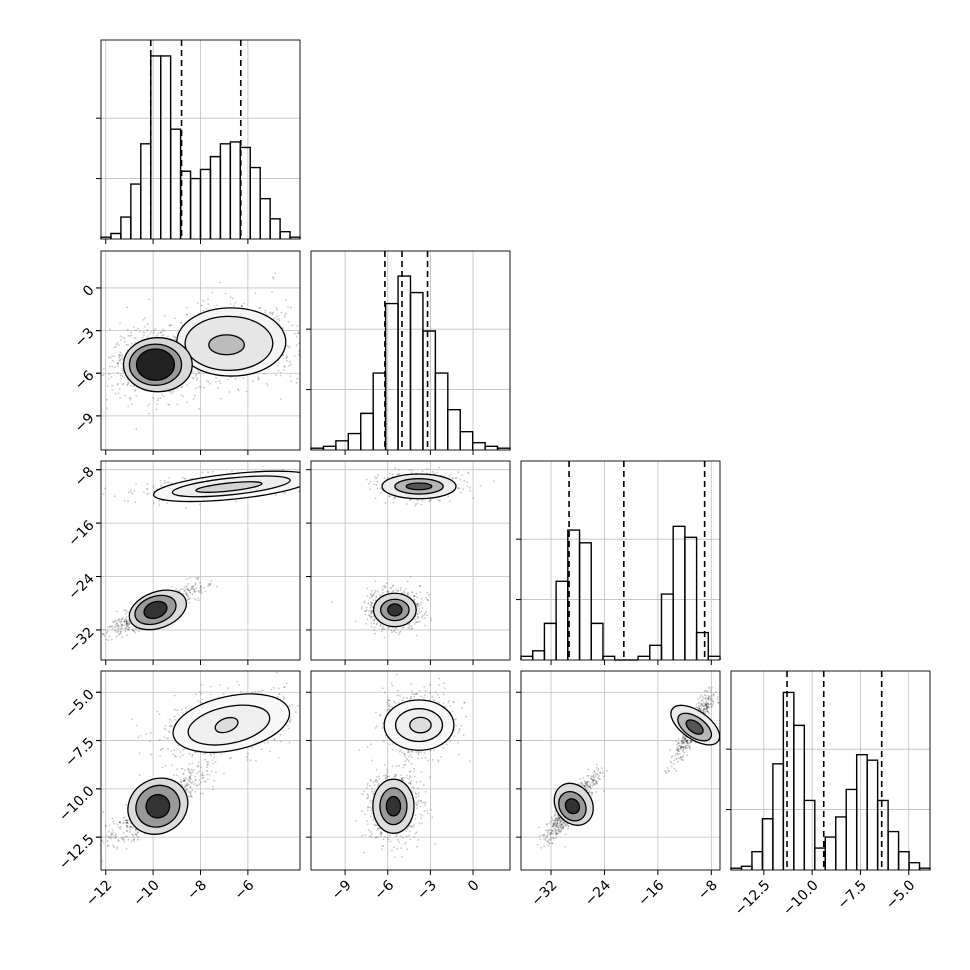 The image size is (970, 970). What do you see at coordinates (620, 560) in the screenshot?
I see `panel-frame` at bounding box center [620, 560].